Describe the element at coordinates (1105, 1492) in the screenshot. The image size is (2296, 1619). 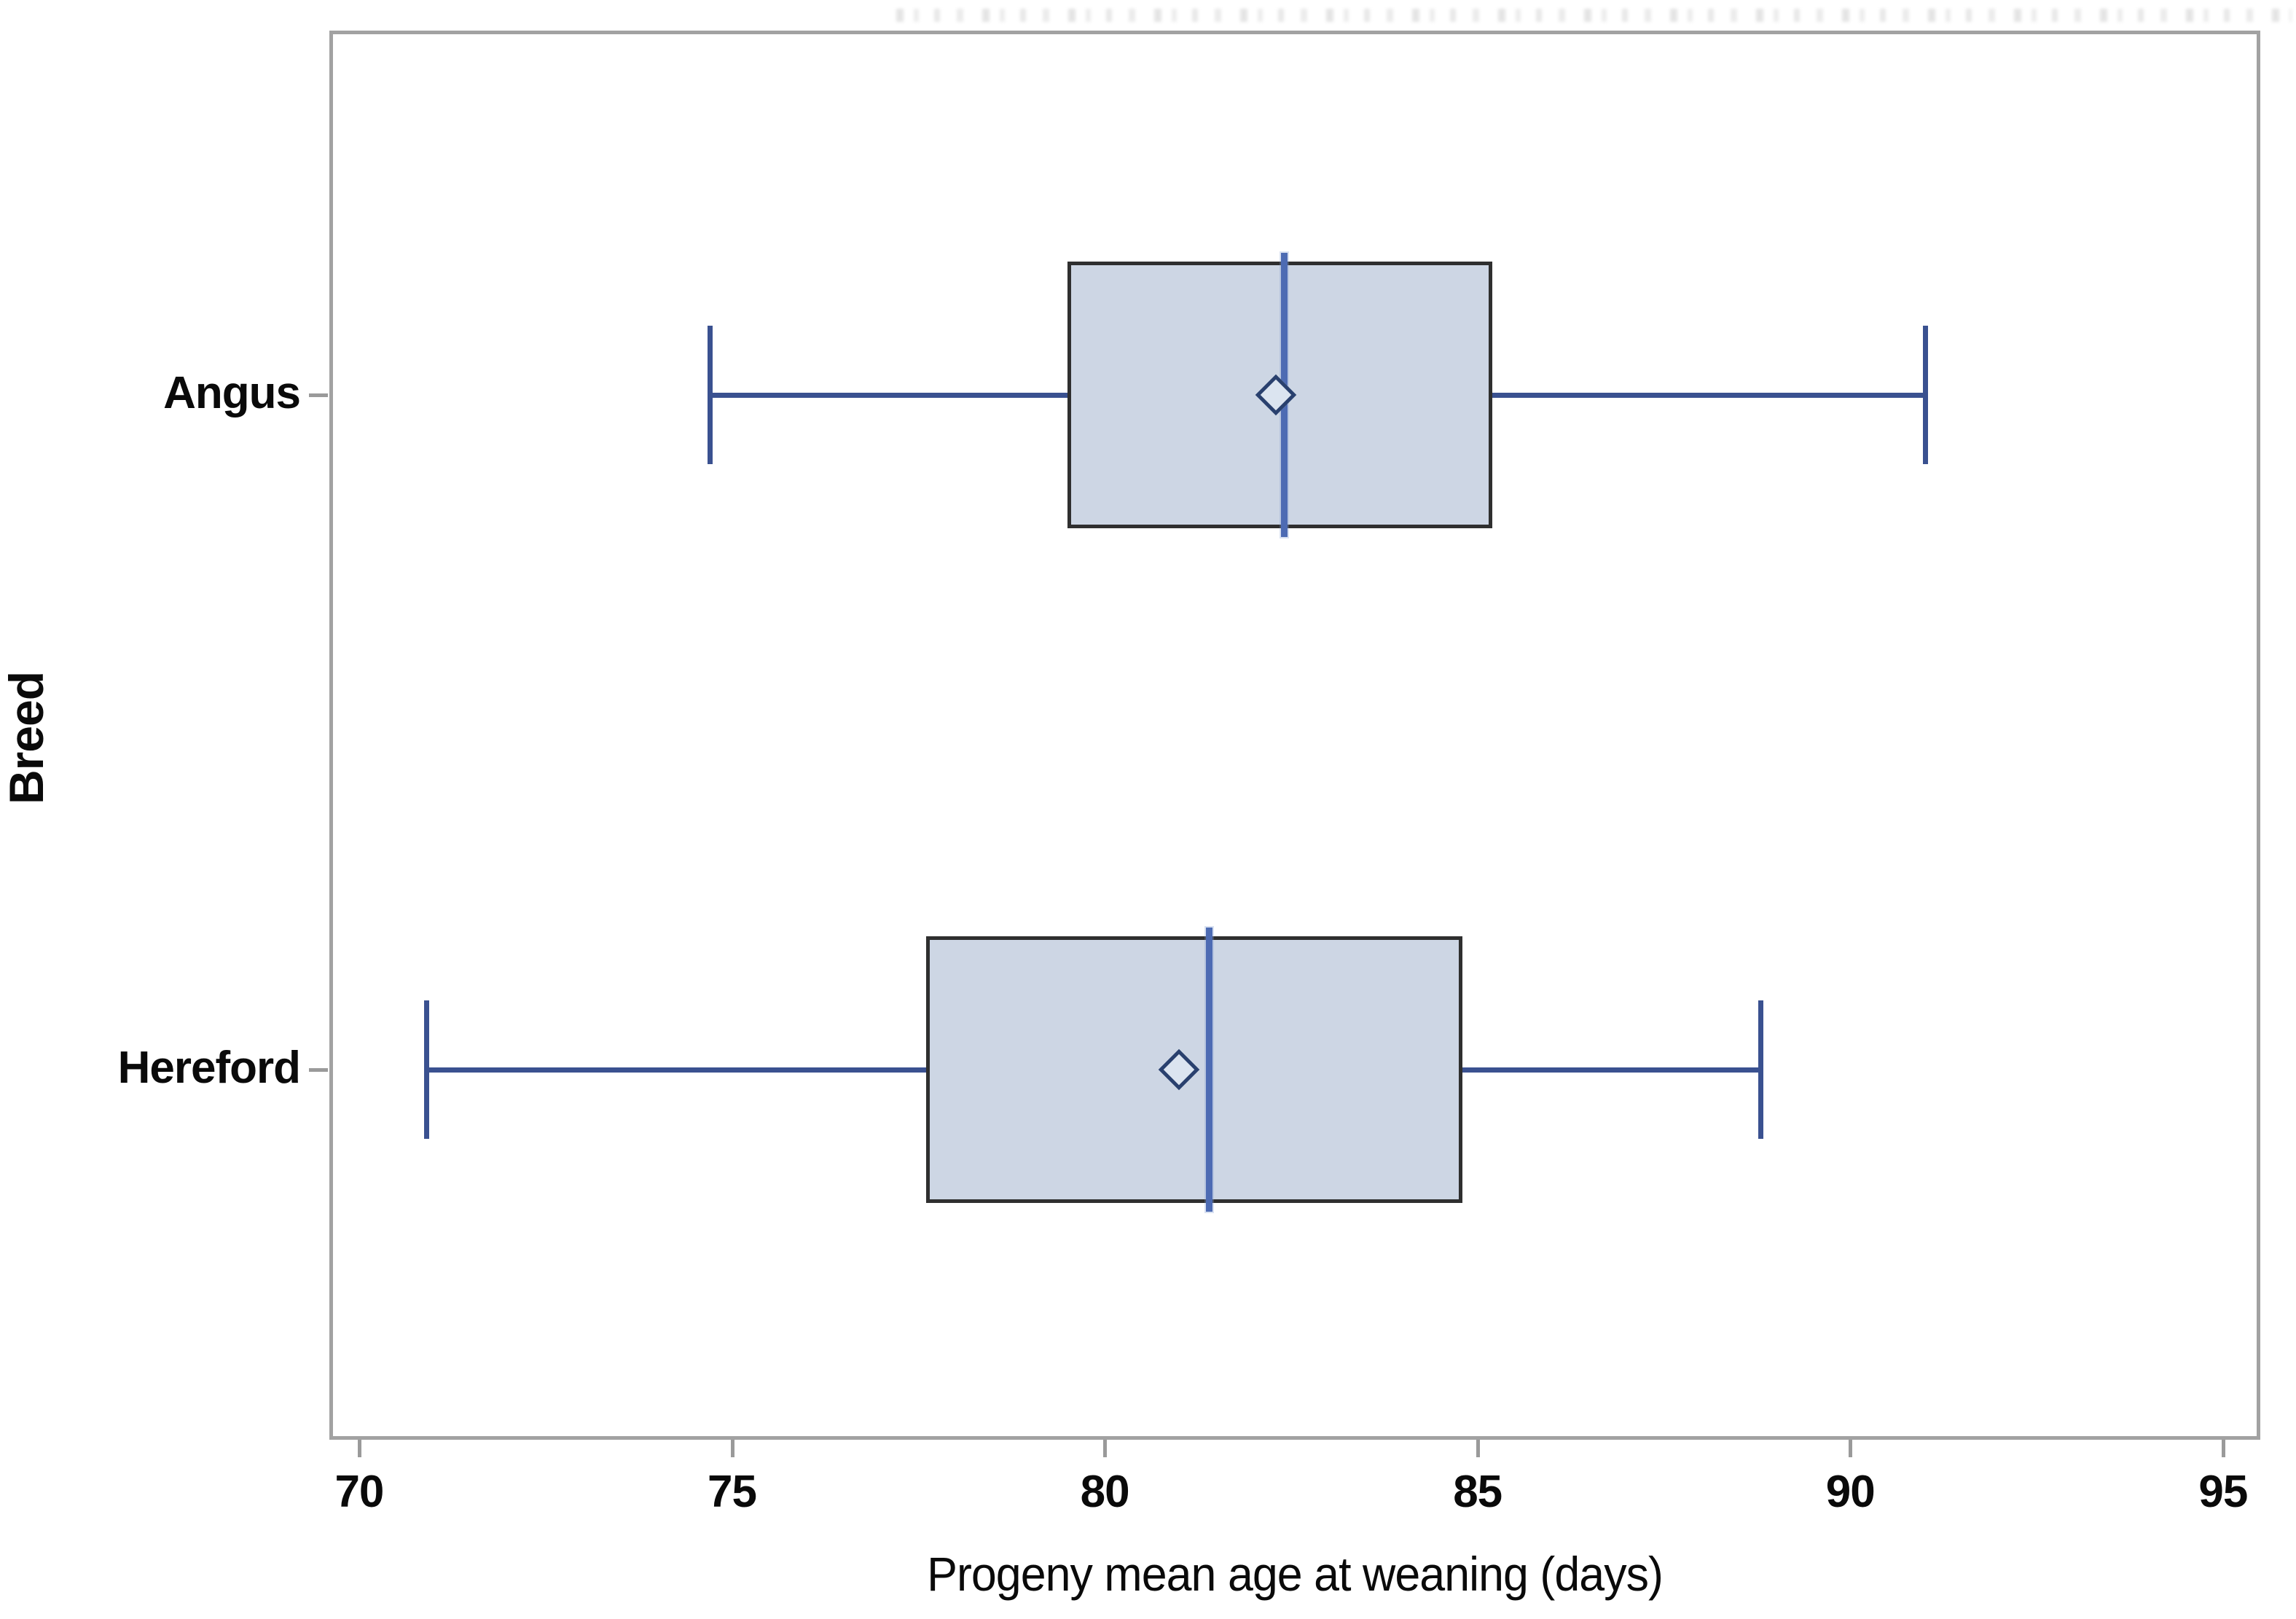
I see `x-tick-label-80: 80` at that location.